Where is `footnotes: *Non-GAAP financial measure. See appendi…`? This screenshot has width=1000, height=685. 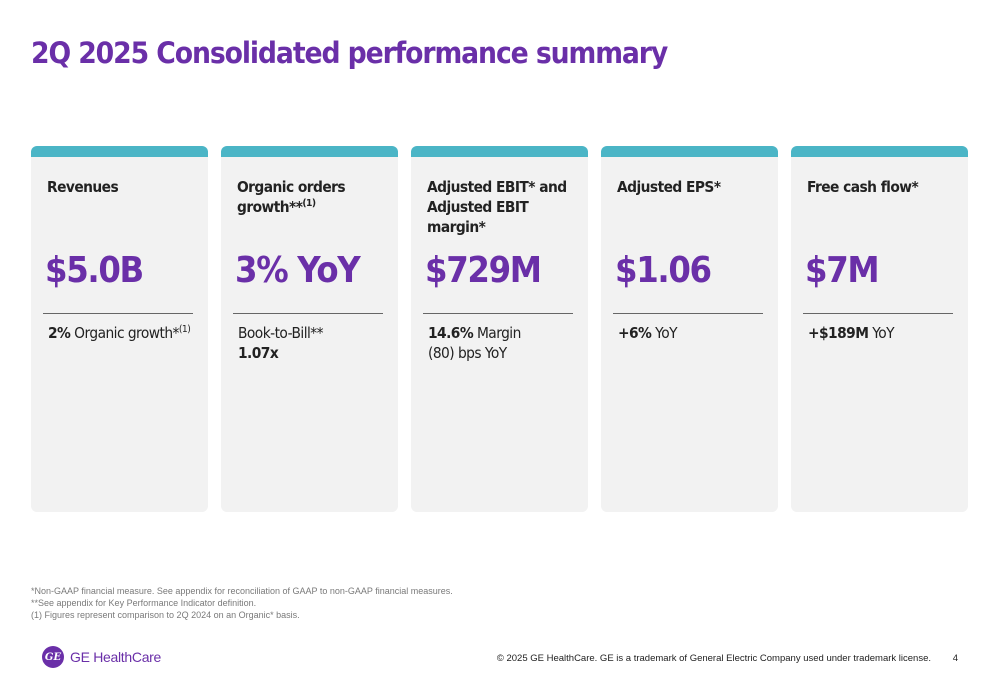 footnotes: *Non-GAAP financial measure. See appendi… is located at coordinates (242, 603).